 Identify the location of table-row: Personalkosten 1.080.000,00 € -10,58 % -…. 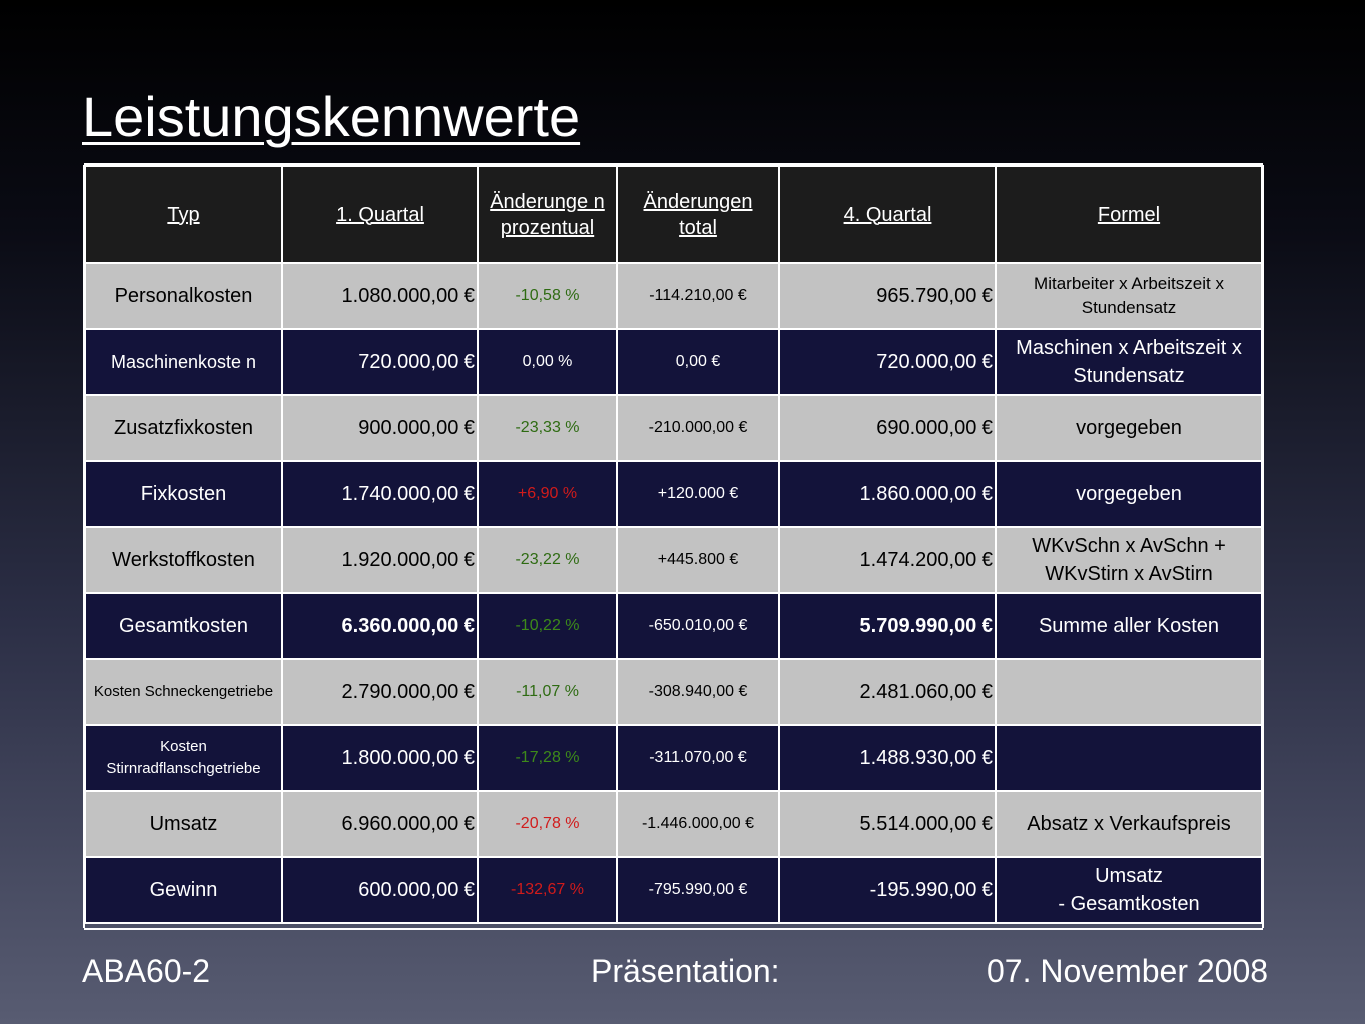
(673, 296).